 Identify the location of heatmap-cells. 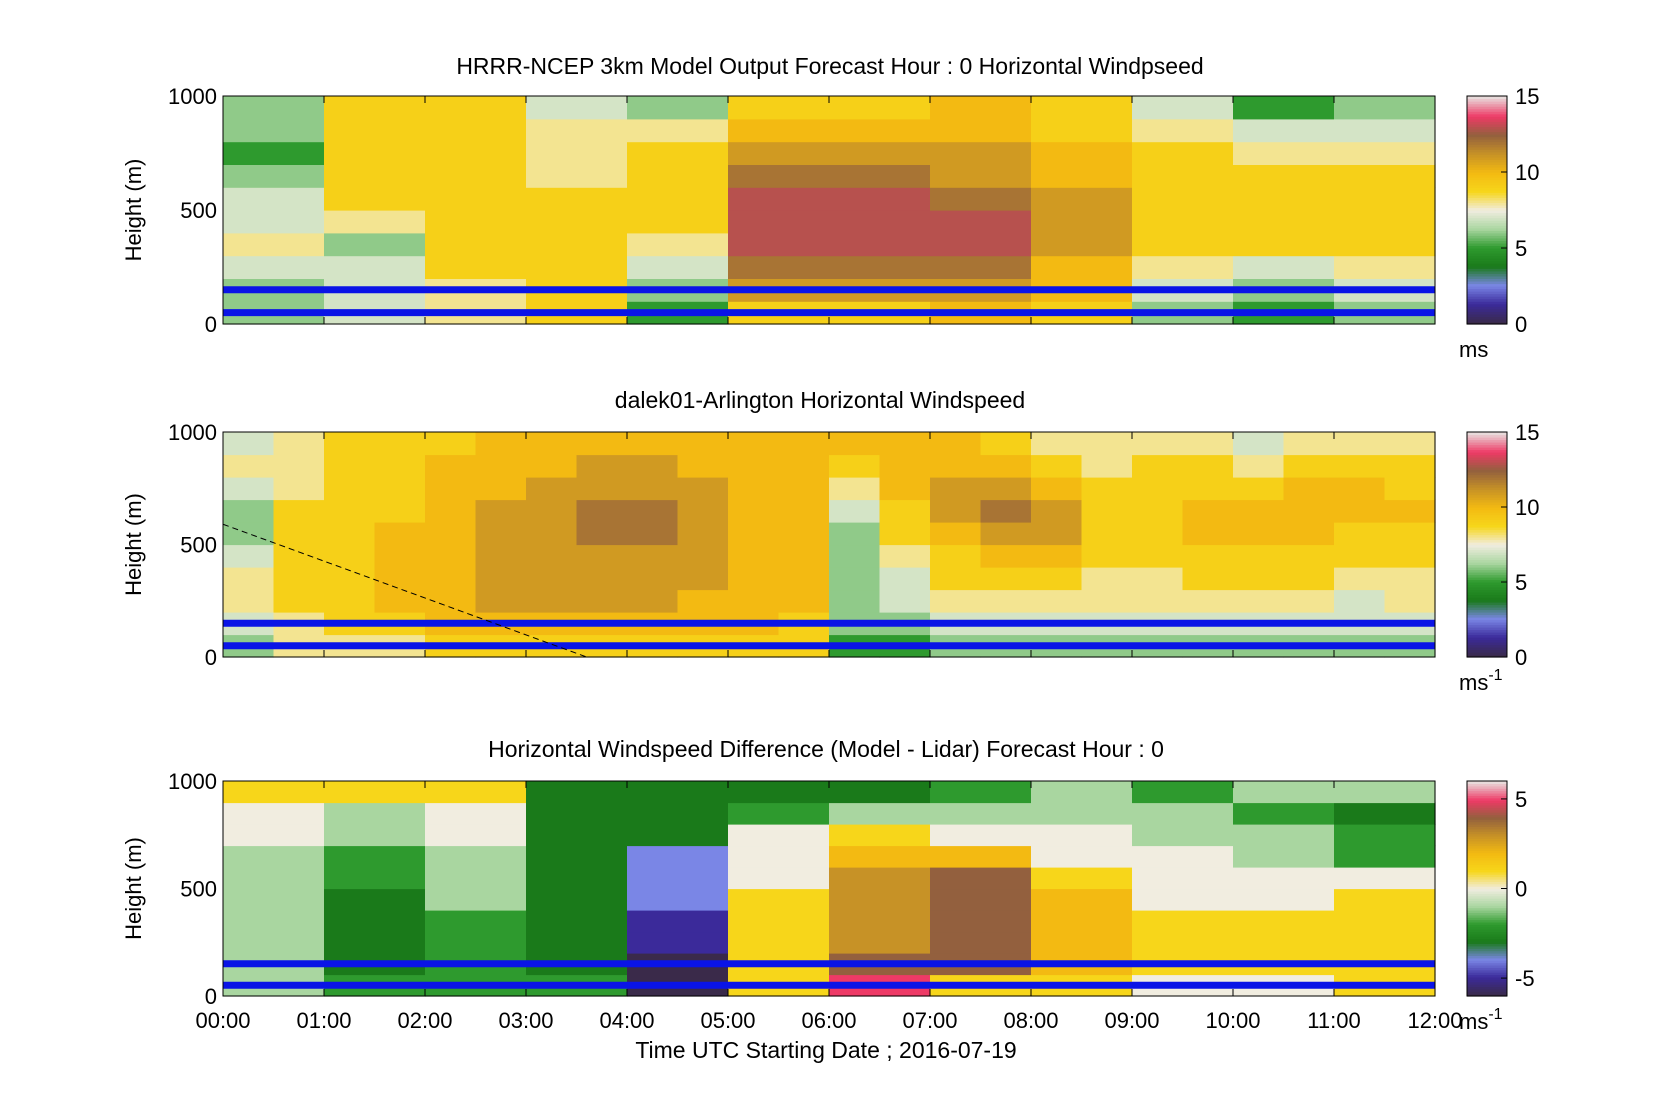
(829, 545).